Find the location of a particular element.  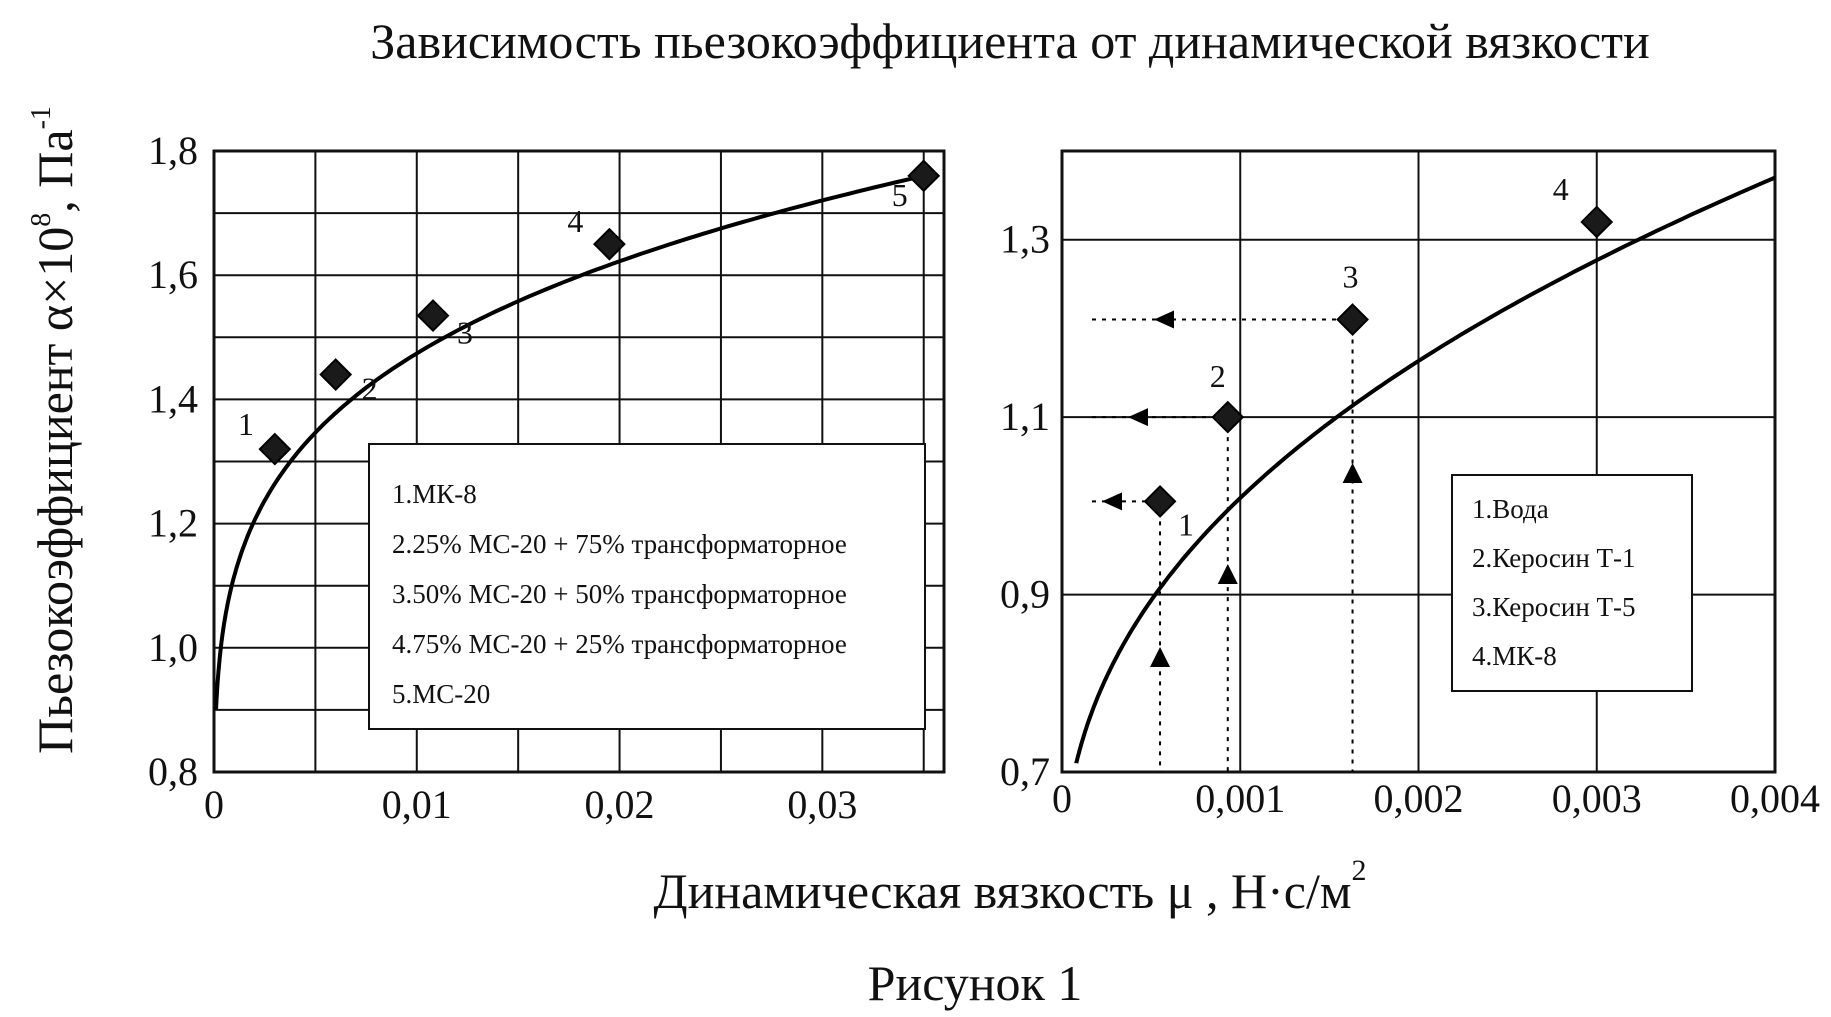

y-axis-title-main: Пьезокоэффициент α×10 is located at coordinates (55, 490).